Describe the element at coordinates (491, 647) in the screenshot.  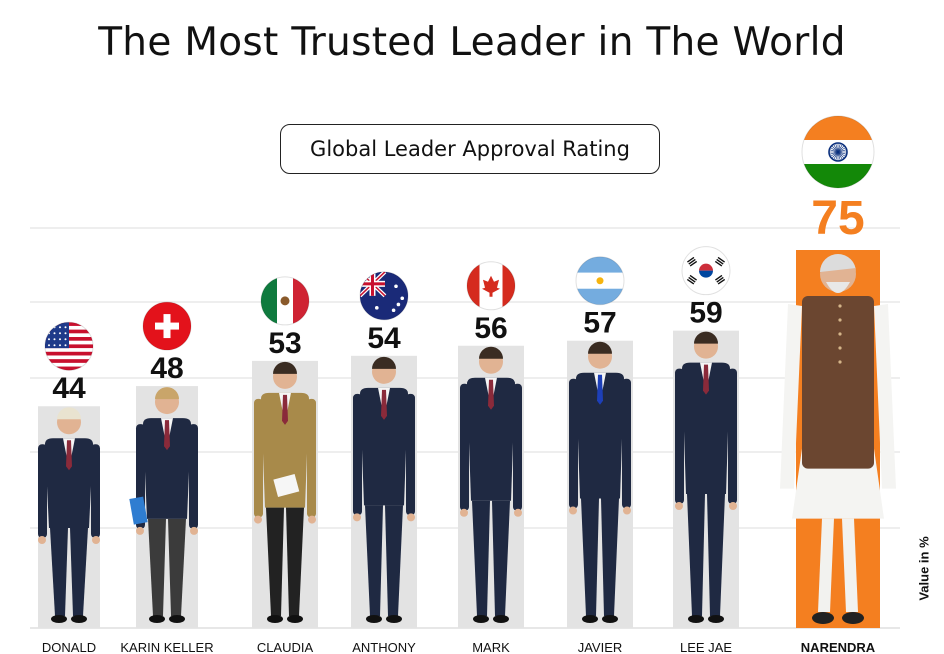
I see `category-label: MARK` at that location.